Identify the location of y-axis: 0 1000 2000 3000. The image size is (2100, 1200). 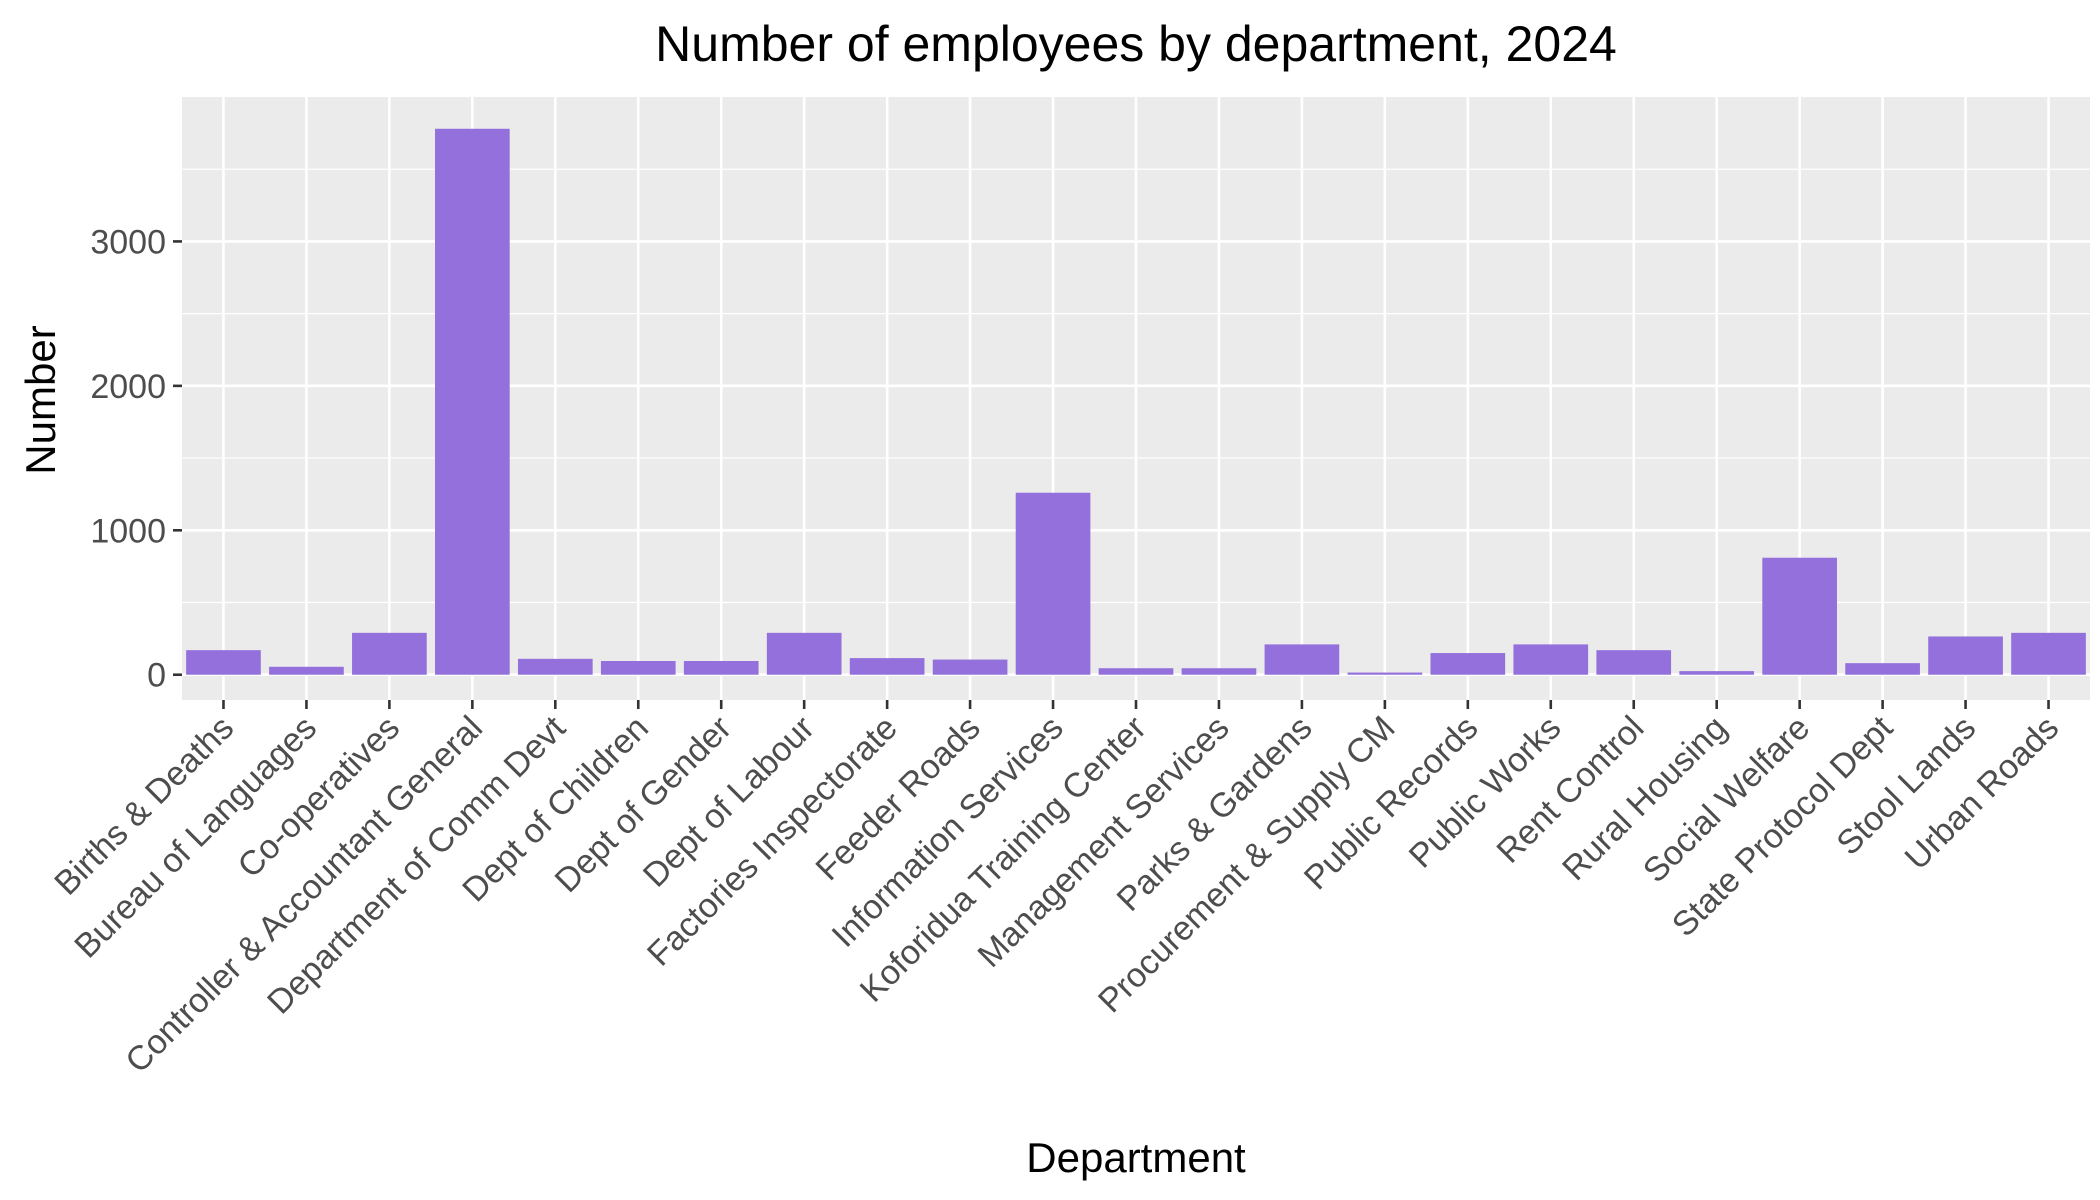
(136, 459).